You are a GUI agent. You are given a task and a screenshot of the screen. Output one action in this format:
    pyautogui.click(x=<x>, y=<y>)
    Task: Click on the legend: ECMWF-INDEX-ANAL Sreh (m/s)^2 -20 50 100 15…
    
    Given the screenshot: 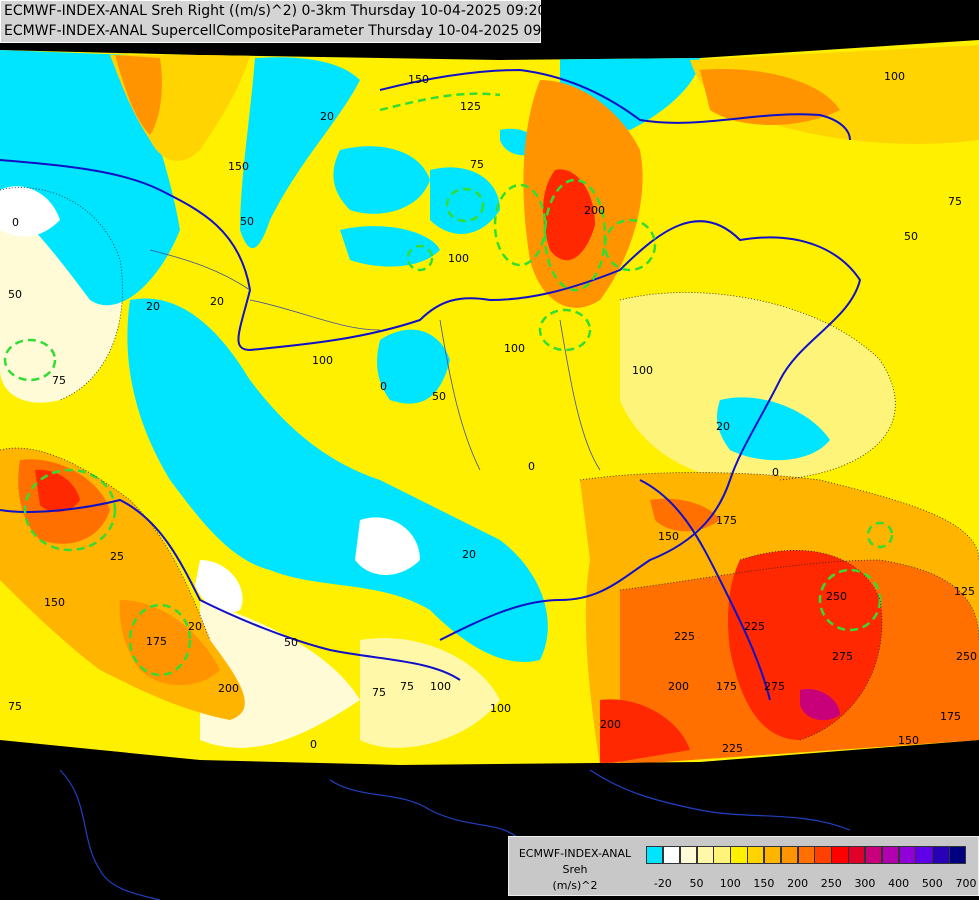 What is the action you would take?
    pyautogui.click(x=743, y=866)
    